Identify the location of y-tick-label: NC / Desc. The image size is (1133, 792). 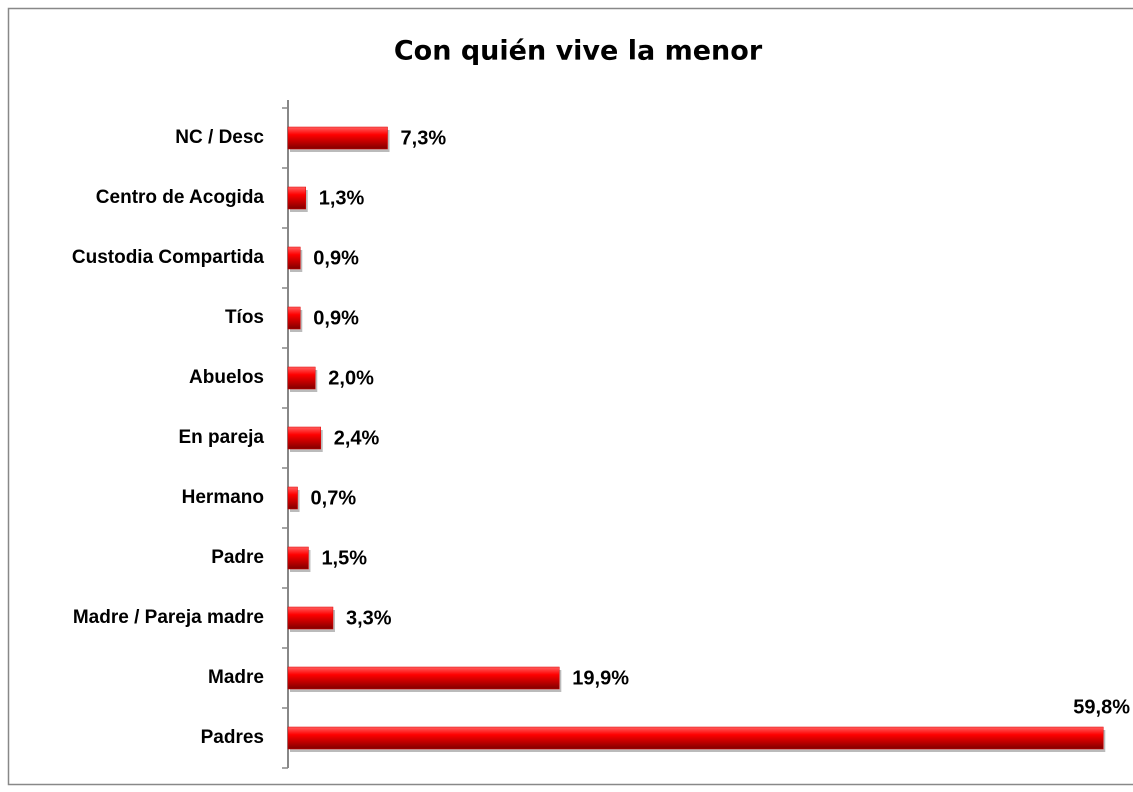
(219, 137).